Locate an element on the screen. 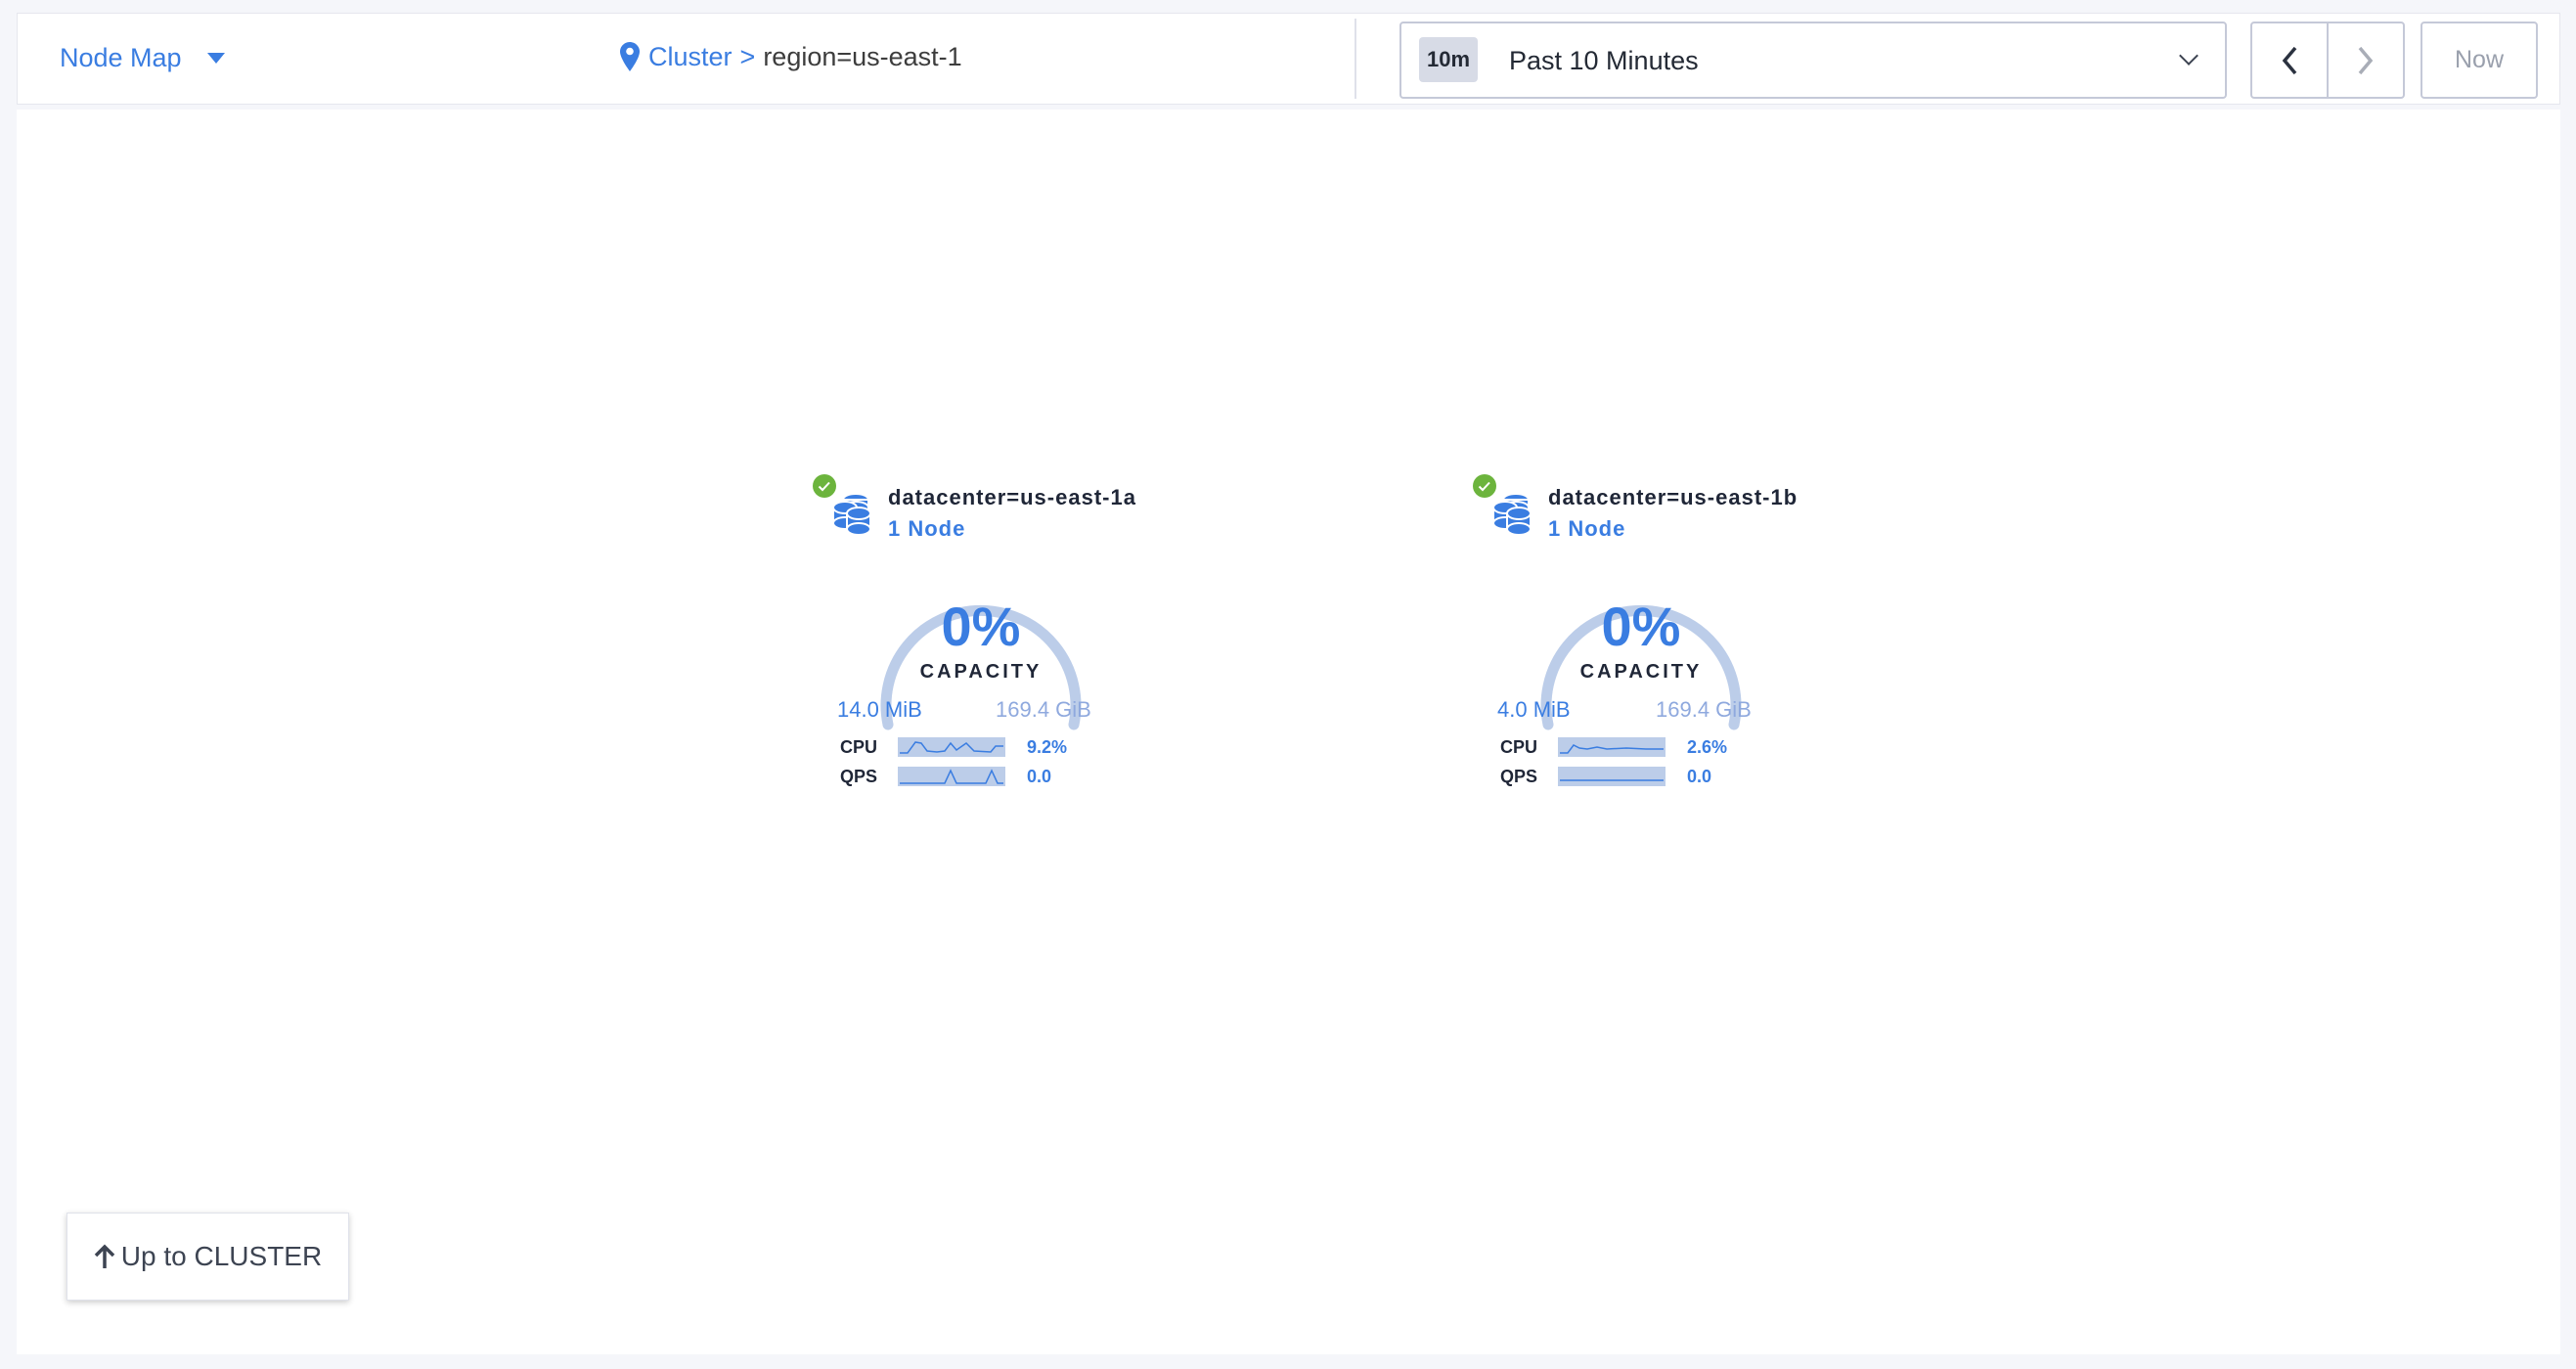  breadcrumb-cluster-link: Cluster is located at coordinates (691, 56).